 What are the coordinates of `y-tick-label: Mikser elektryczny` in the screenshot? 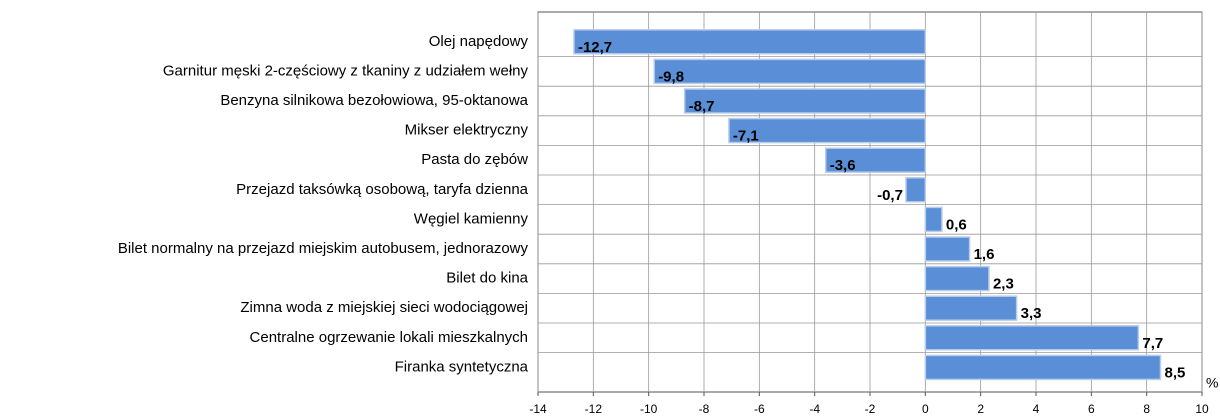 It's located at (467, 130).